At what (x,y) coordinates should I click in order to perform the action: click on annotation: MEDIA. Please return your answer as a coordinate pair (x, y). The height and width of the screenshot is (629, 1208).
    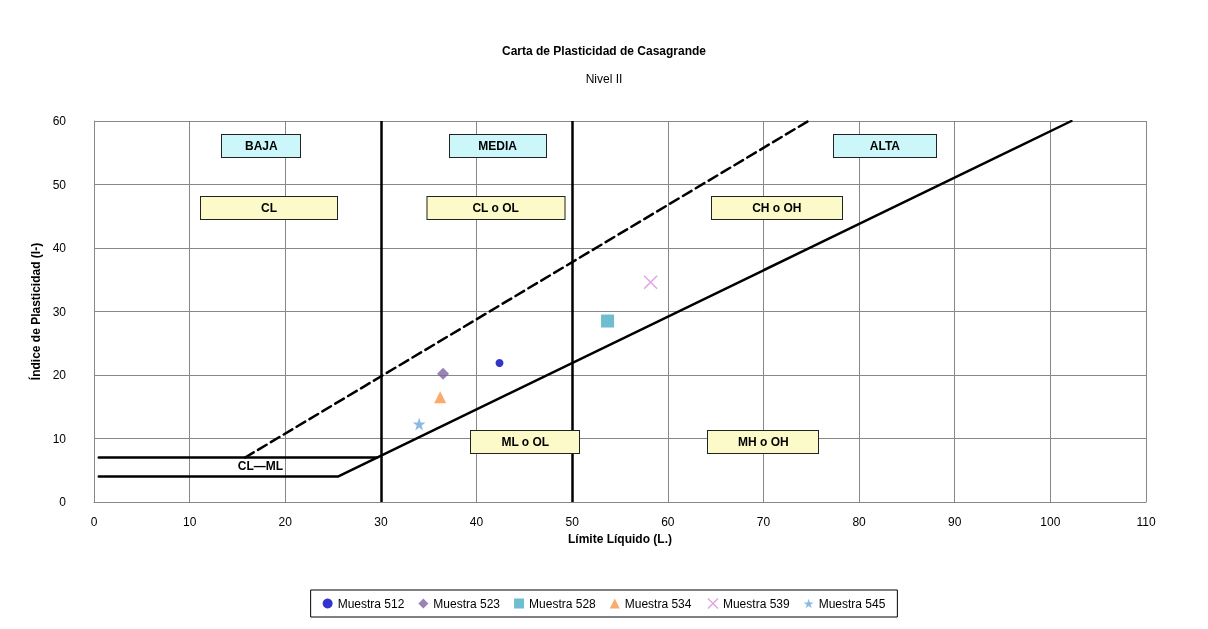
    Looking at the image, I should click on (497, 146).